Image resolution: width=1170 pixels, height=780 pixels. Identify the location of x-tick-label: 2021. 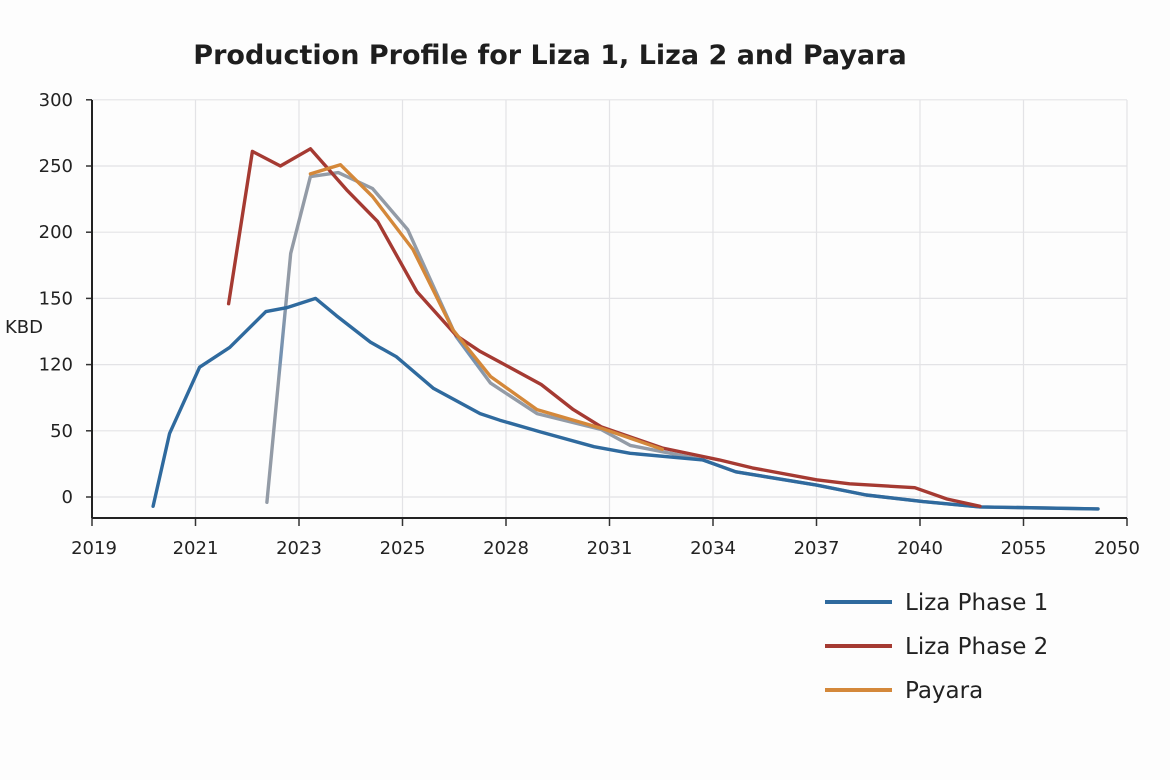
(196, 548).